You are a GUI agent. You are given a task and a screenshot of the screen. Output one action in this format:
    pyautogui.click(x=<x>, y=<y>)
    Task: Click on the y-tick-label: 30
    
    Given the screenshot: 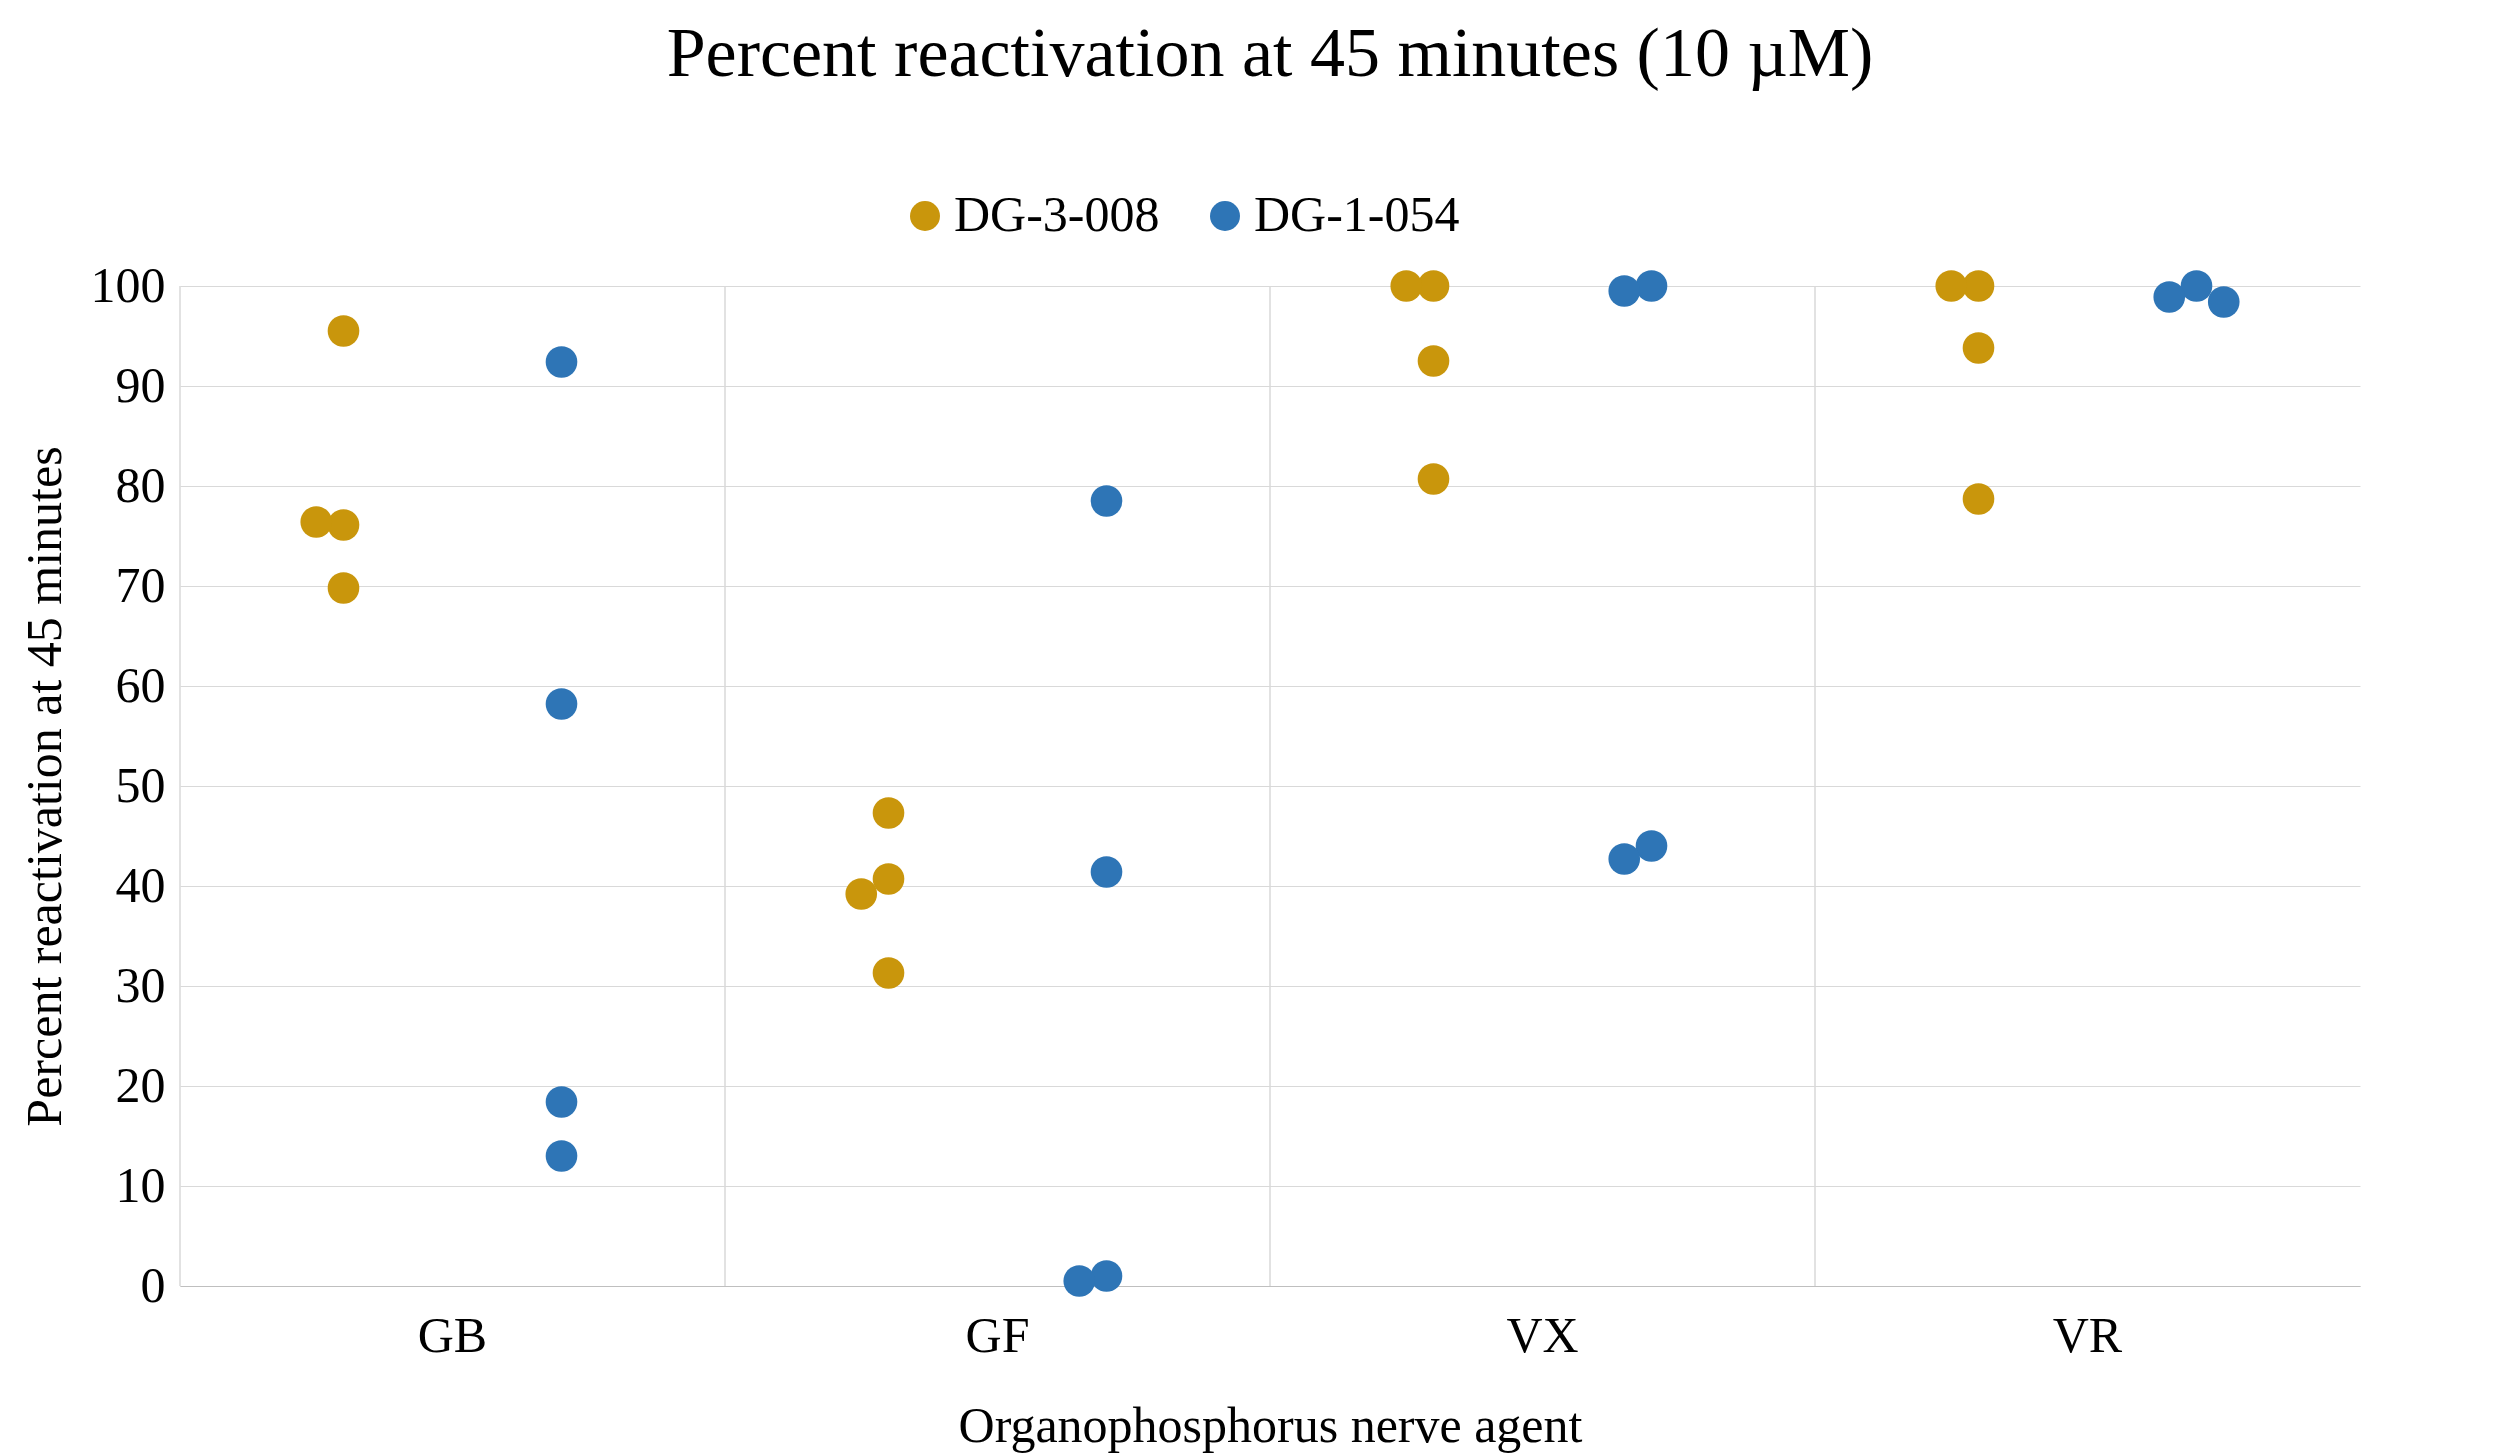 What is the action you would take?
    pyautogui.click(x=140, y=984)
    